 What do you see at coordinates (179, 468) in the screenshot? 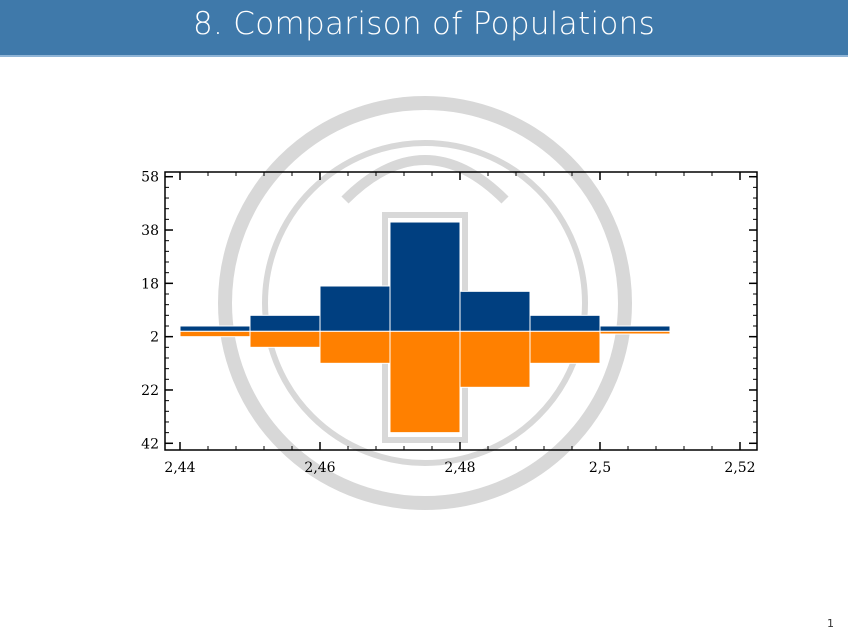
I see `x-tick-label: 2,44` at bounding box center [179, 468].